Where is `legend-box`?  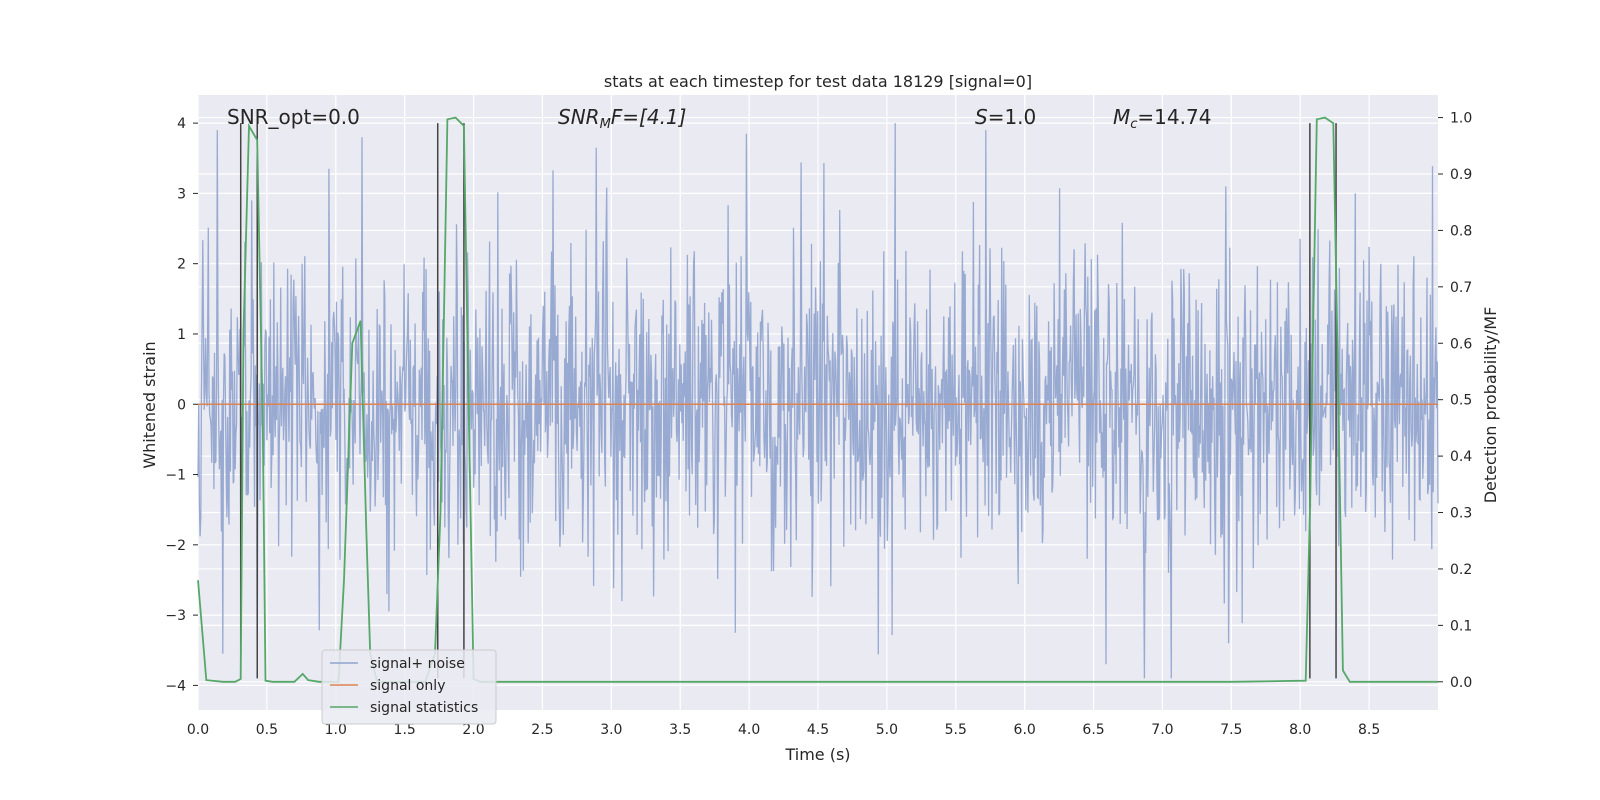 legend-box is located at coordinates (409, 687).